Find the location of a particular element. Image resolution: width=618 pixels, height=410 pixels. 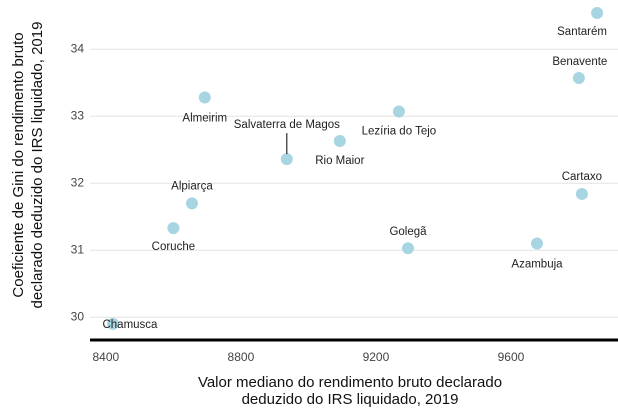

x-tick-label: 9600 is located at coordinates (511, 357).